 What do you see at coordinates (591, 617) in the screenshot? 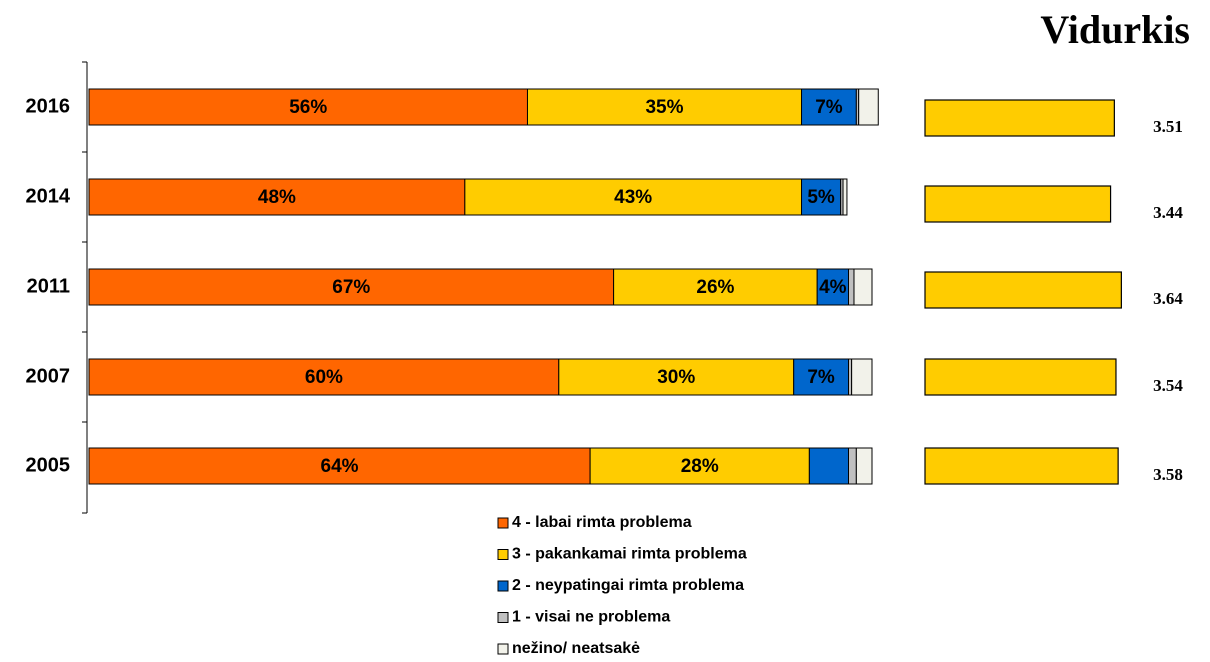
I see `legend-label: 1 - visai ne problema` at bounding box center [591, 617].